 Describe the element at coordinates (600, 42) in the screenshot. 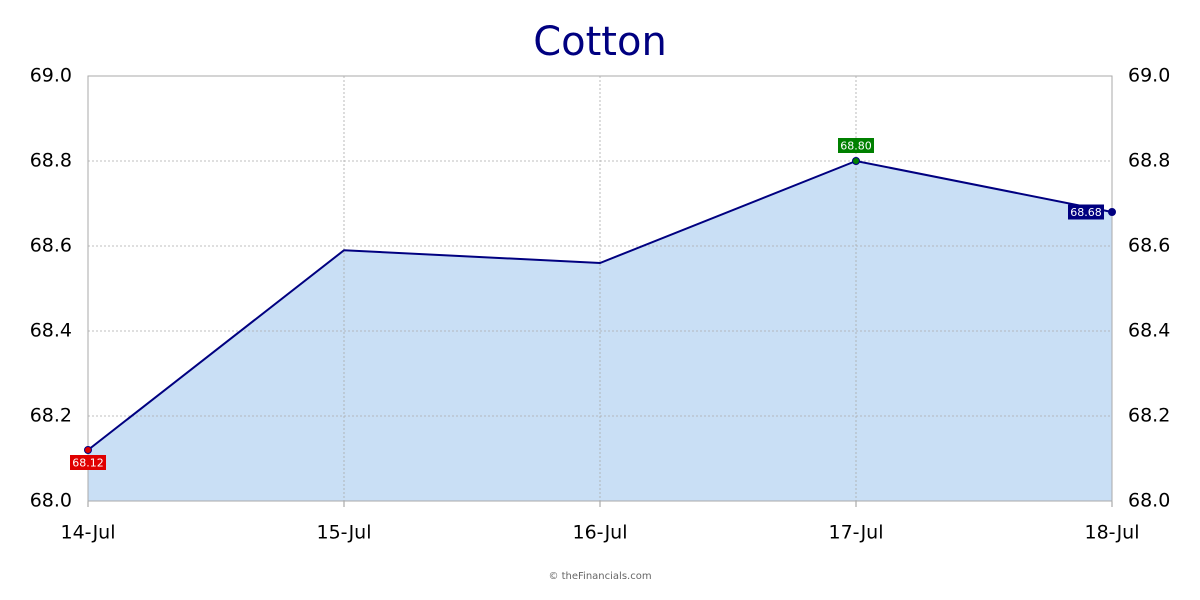

I see `chart-title: Cotton` at that location.